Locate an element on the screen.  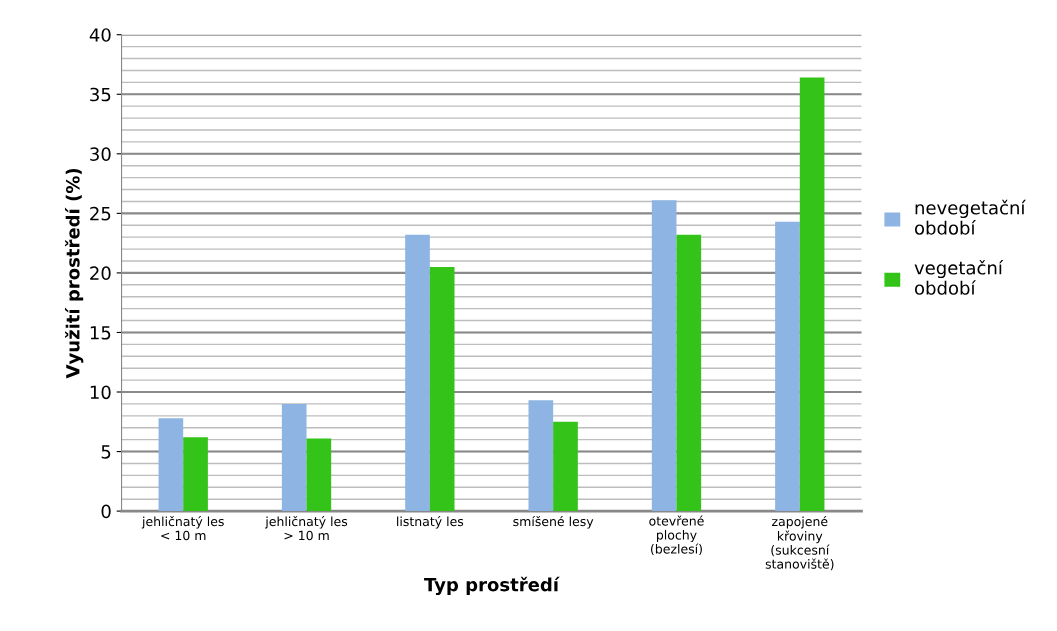
y-tick-label: 5 is located at coordinates (106, 452).